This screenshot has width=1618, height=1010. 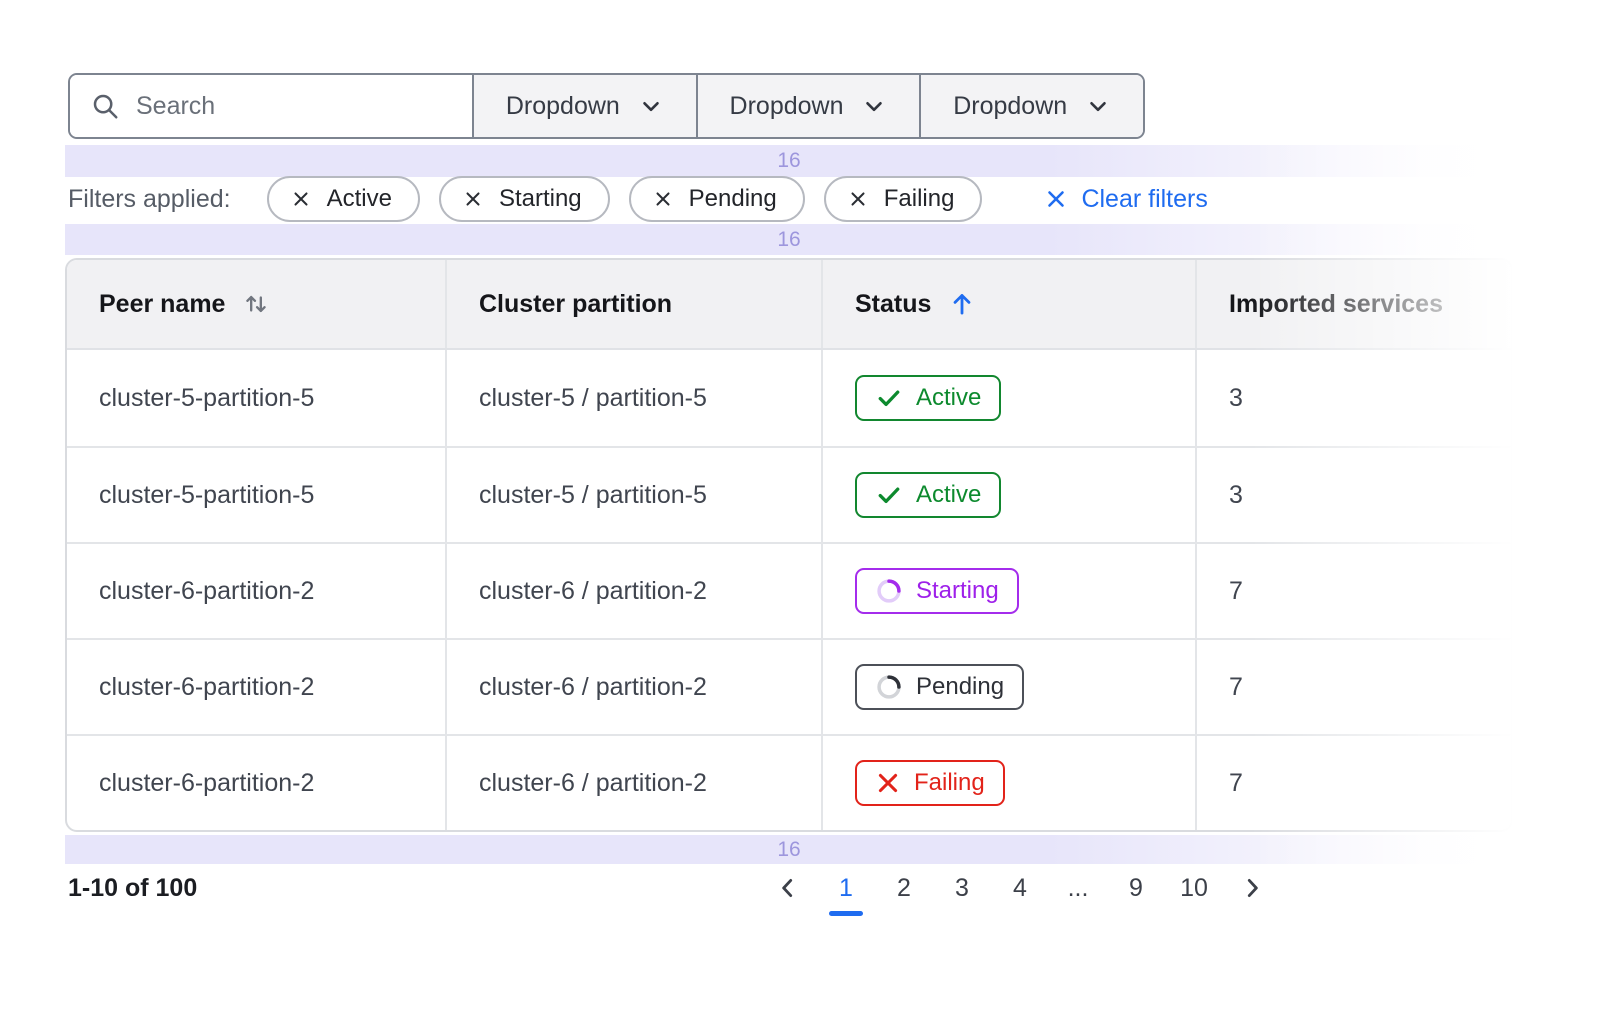 I want to click on filter-chip-active: Active, so click(x=343, y=199).